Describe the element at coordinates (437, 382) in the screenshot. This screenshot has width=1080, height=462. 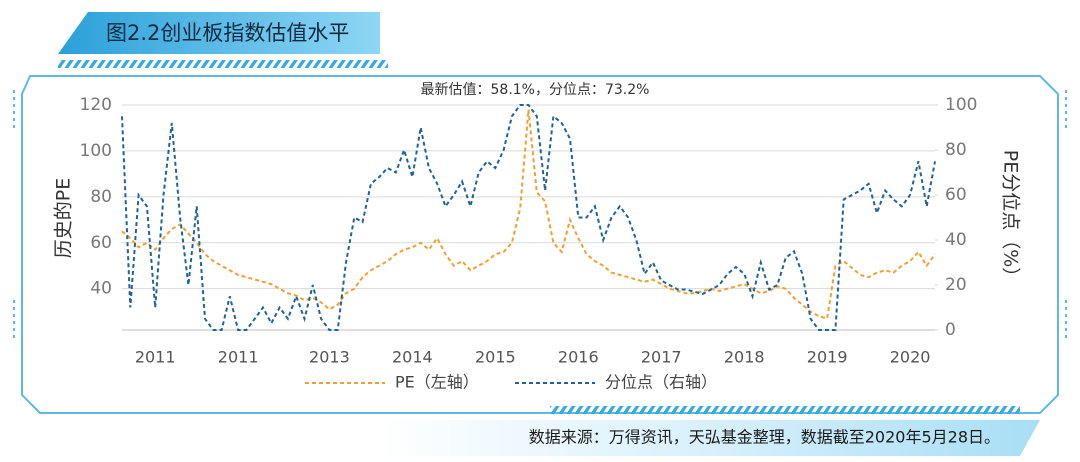
I see `legend-label: PE（左轴）` at that location.